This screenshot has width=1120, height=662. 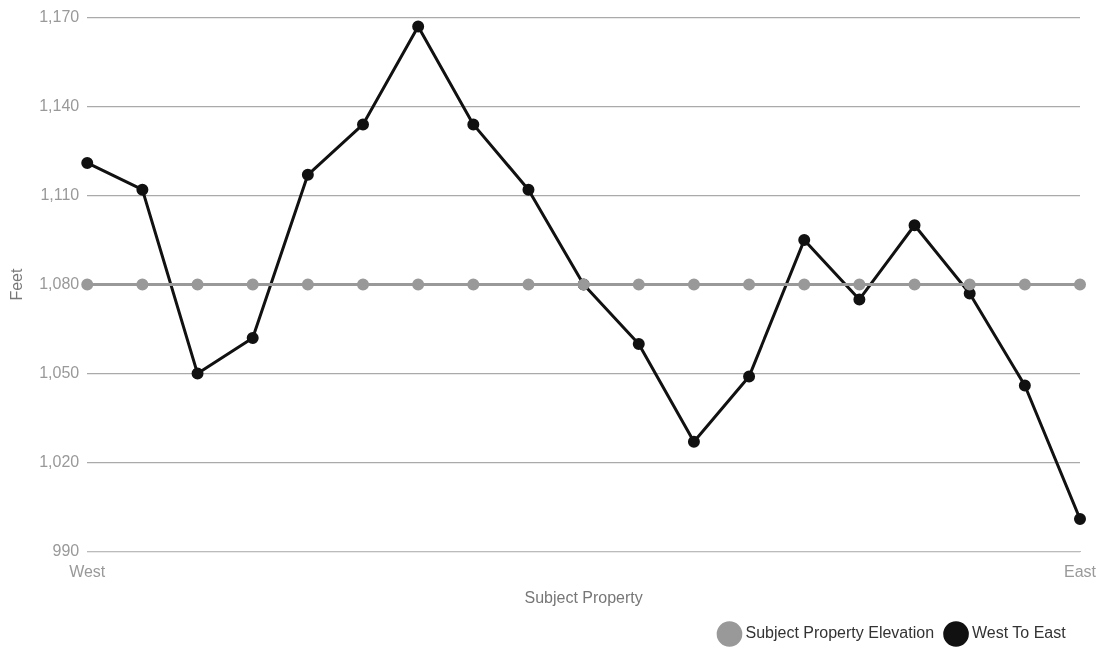 What do you see at coordinates (66, 551) in the screenshot?
I see `y-tick-label: 990` at bounding box center [66, 551].